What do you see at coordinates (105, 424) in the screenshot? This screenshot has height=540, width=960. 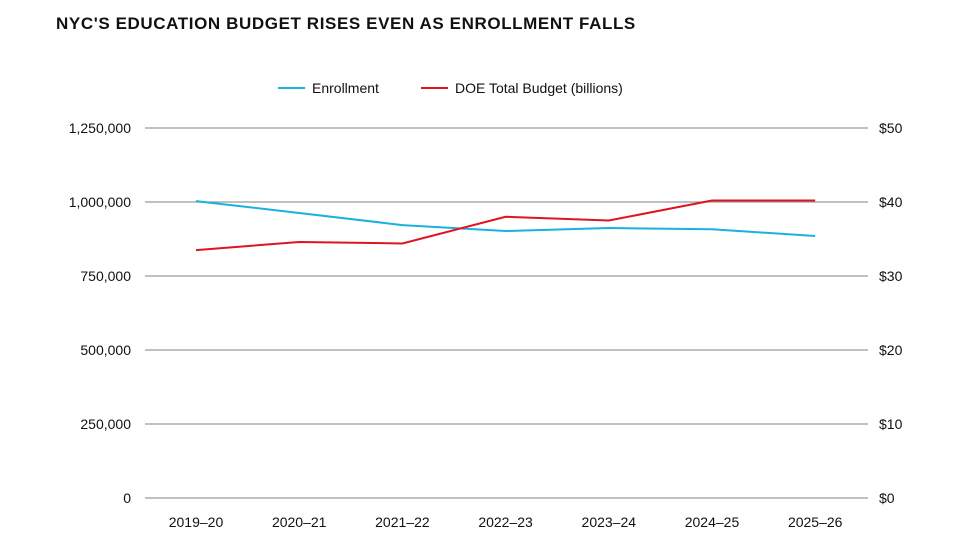 I see `left-tick-label: 250,000` at bounding box center [105, 424].